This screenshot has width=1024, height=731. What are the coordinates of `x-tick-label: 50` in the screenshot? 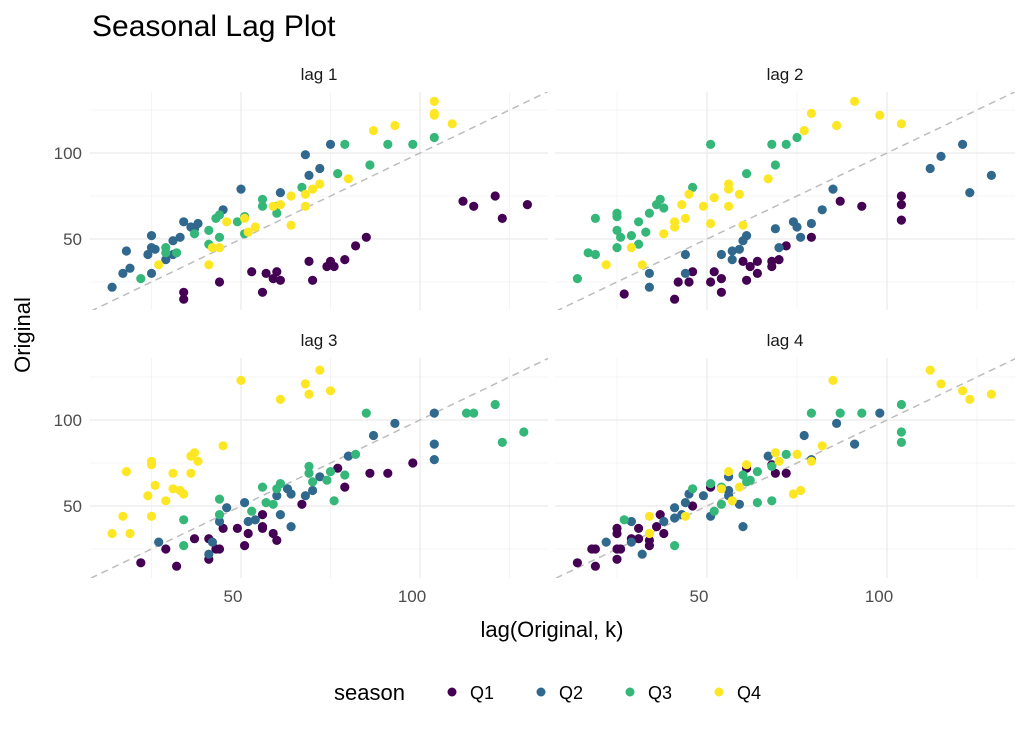 It's located at (699, 596).